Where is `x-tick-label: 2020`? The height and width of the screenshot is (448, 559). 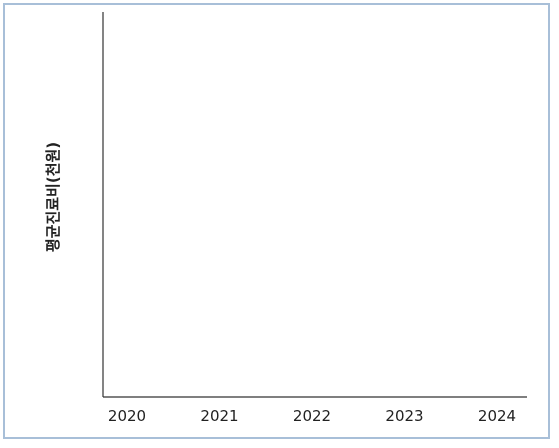
x-tick-label: 2020 is located at coordinates (127, 416).